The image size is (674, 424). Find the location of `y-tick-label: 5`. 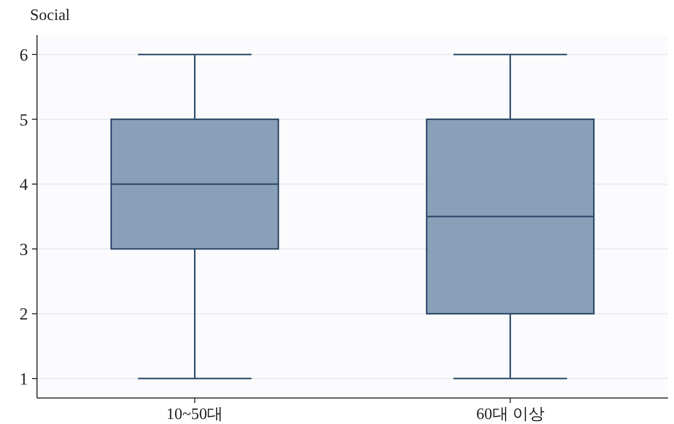

y-tick-label: 5 is located at coordinates (24, 120).